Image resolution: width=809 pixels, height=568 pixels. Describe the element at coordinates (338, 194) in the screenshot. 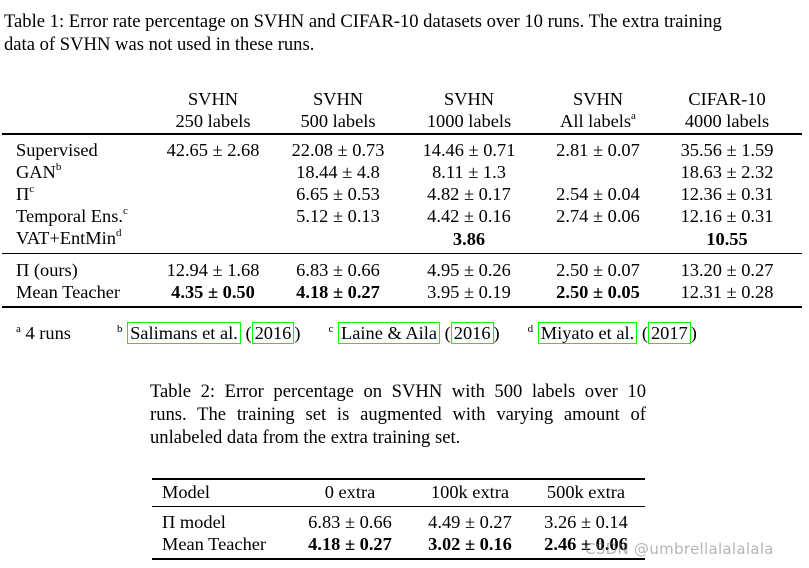

I see `table1-cell: 6.65 ± 0.53` at that location.